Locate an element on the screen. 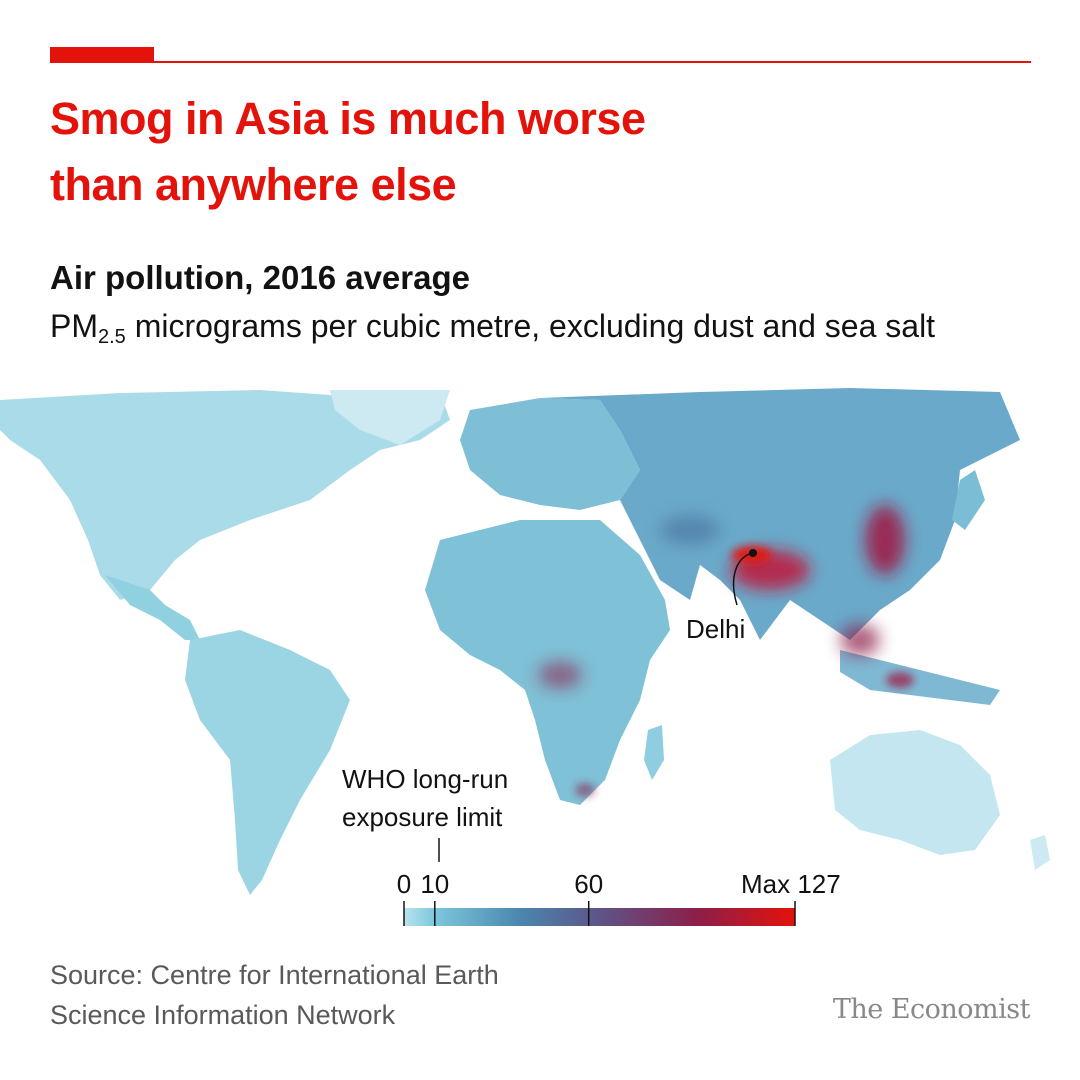 This screenshot has height=1080, width=1080. source-line-1: Source: Centre for International Earth is located at coordinates (274, 975).